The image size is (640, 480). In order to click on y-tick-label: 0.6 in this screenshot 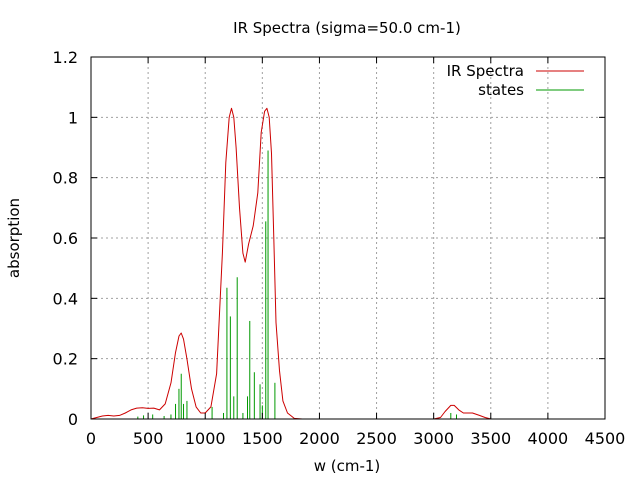, I will do `click(65, 238)`.